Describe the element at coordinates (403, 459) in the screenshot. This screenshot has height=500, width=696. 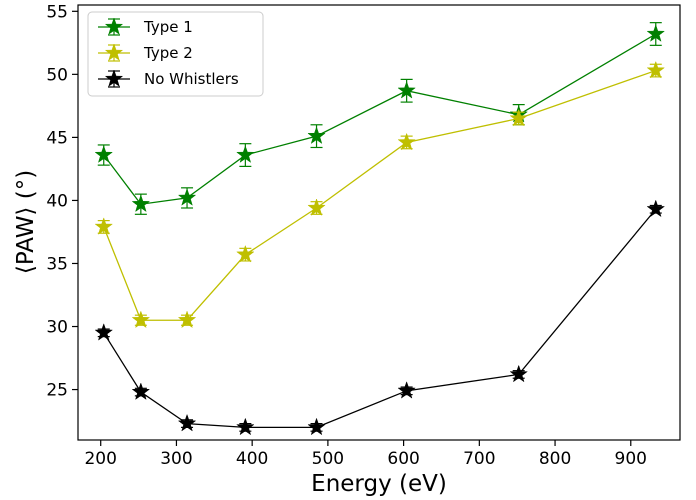
I see `x-tick-label: 600` at that location.